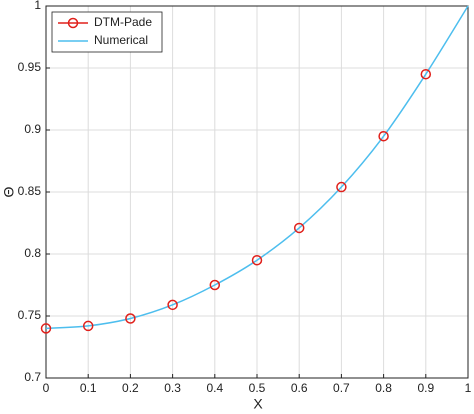  What do you see at coordinates (468, 388) in the screenshot?
I see `x-tick-label: 1` at bounding box center [468, 388].